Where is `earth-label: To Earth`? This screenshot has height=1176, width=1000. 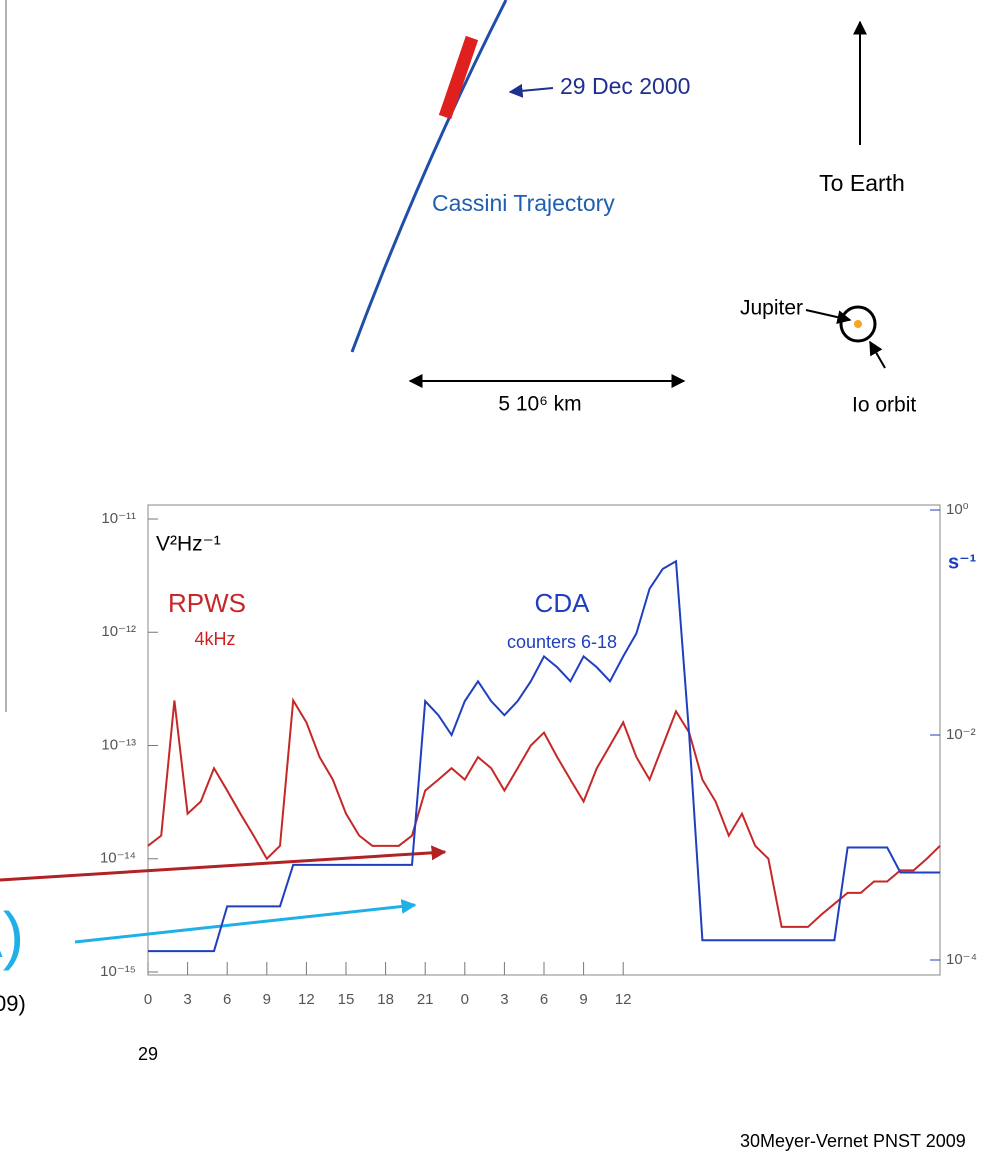
earth-label: To Earth is located at coordinates (862, 183).